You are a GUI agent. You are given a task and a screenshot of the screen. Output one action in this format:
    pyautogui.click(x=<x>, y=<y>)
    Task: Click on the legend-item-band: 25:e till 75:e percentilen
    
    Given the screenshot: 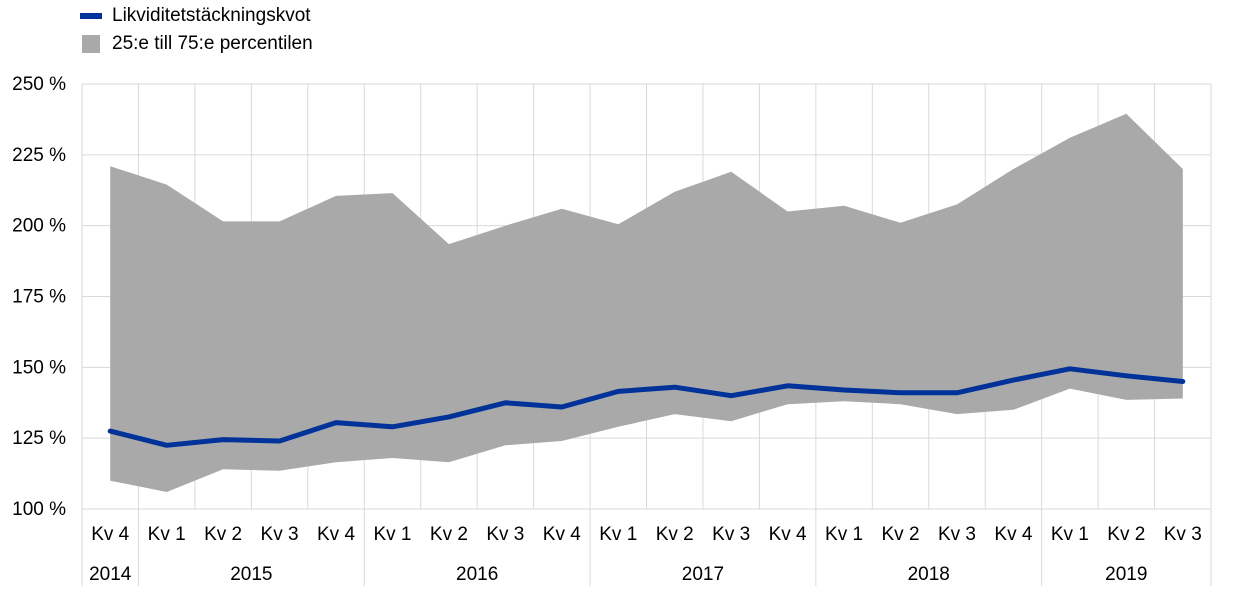 What is the action you would take?
    pyautogui.click(x=196, y=44)
    